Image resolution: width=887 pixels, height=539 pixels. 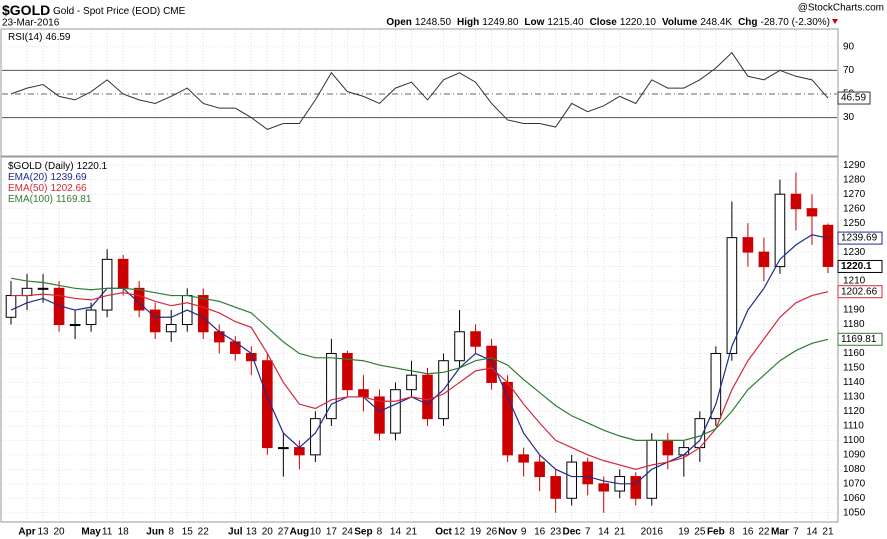 What do you see at coordinates (732, 532) in the screenshot?
I see `x-tick-label: 8` at bounding box center [732, 532].